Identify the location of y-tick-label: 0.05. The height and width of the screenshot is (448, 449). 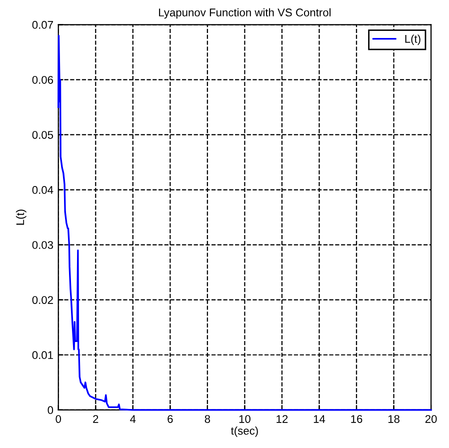
(43, 134).